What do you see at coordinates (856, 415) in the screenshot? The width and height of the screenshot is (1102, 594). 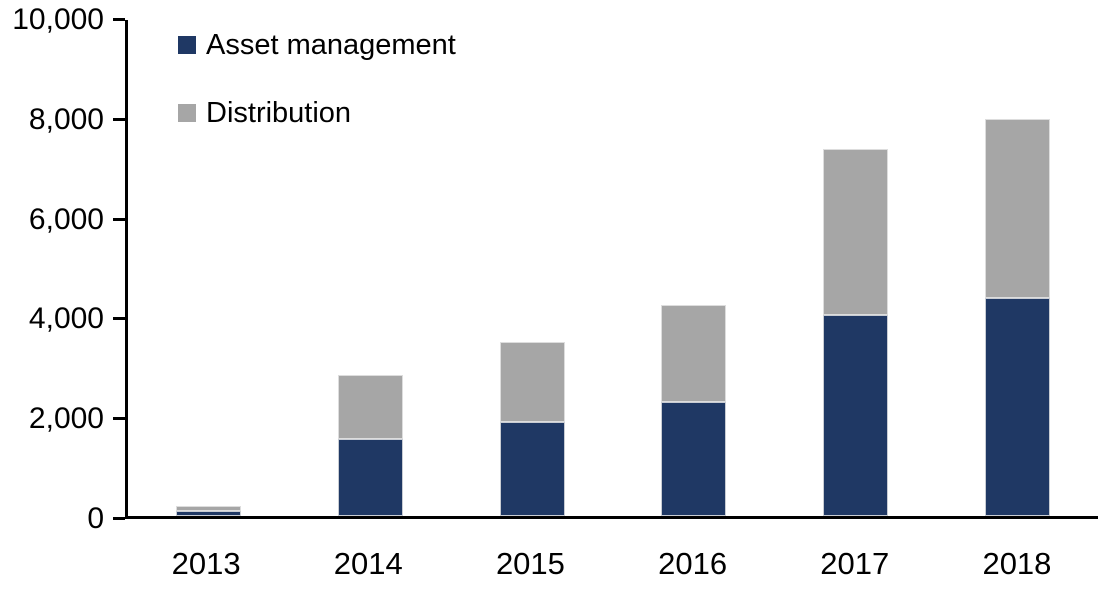 I see `bar-segment-2017-asset-management` at bounding box center [856, 415].